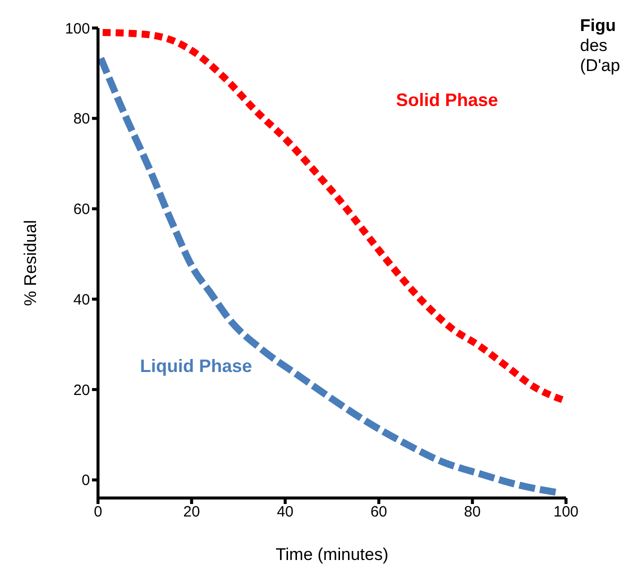 The image size is (642, 583). I want to click on y-tick-label: 100, so click(77, 29).